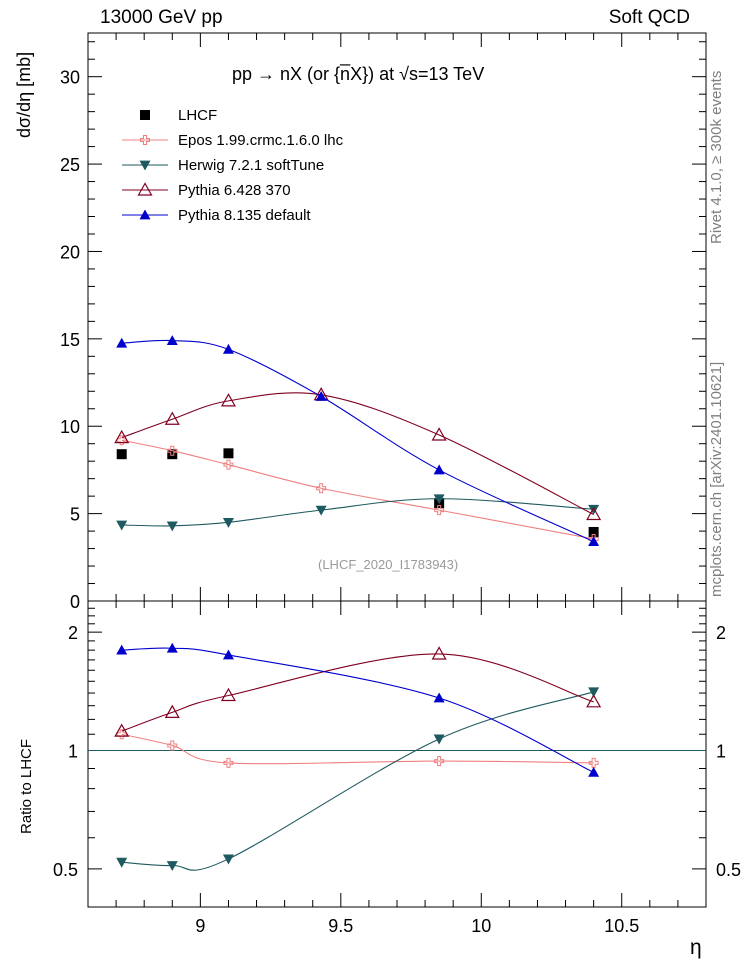 The image size is (746, 972). Describe the element at coordinates (145, 140) in the screenshot. I see `legend-marker-epos` at that location.